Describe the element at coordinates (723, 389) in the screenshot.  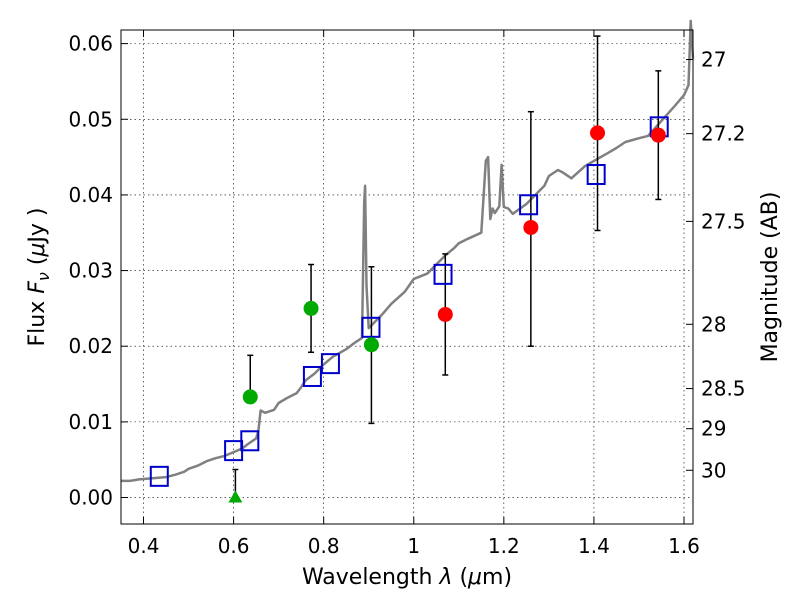
I see `y2-tick-label: 28.5` at that location.